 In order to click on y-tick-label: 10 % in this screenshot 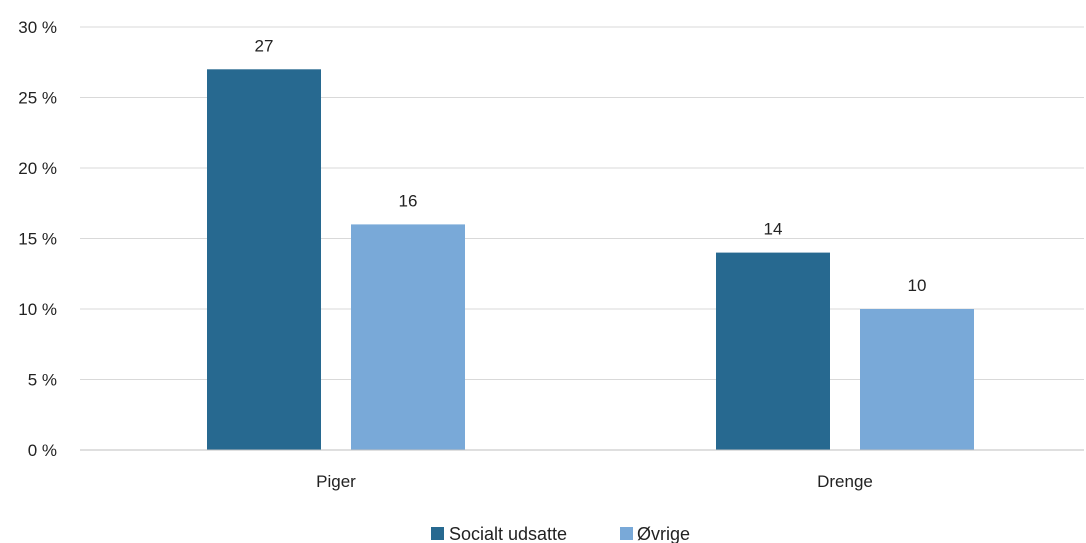, I will do `click(37, 309)`.